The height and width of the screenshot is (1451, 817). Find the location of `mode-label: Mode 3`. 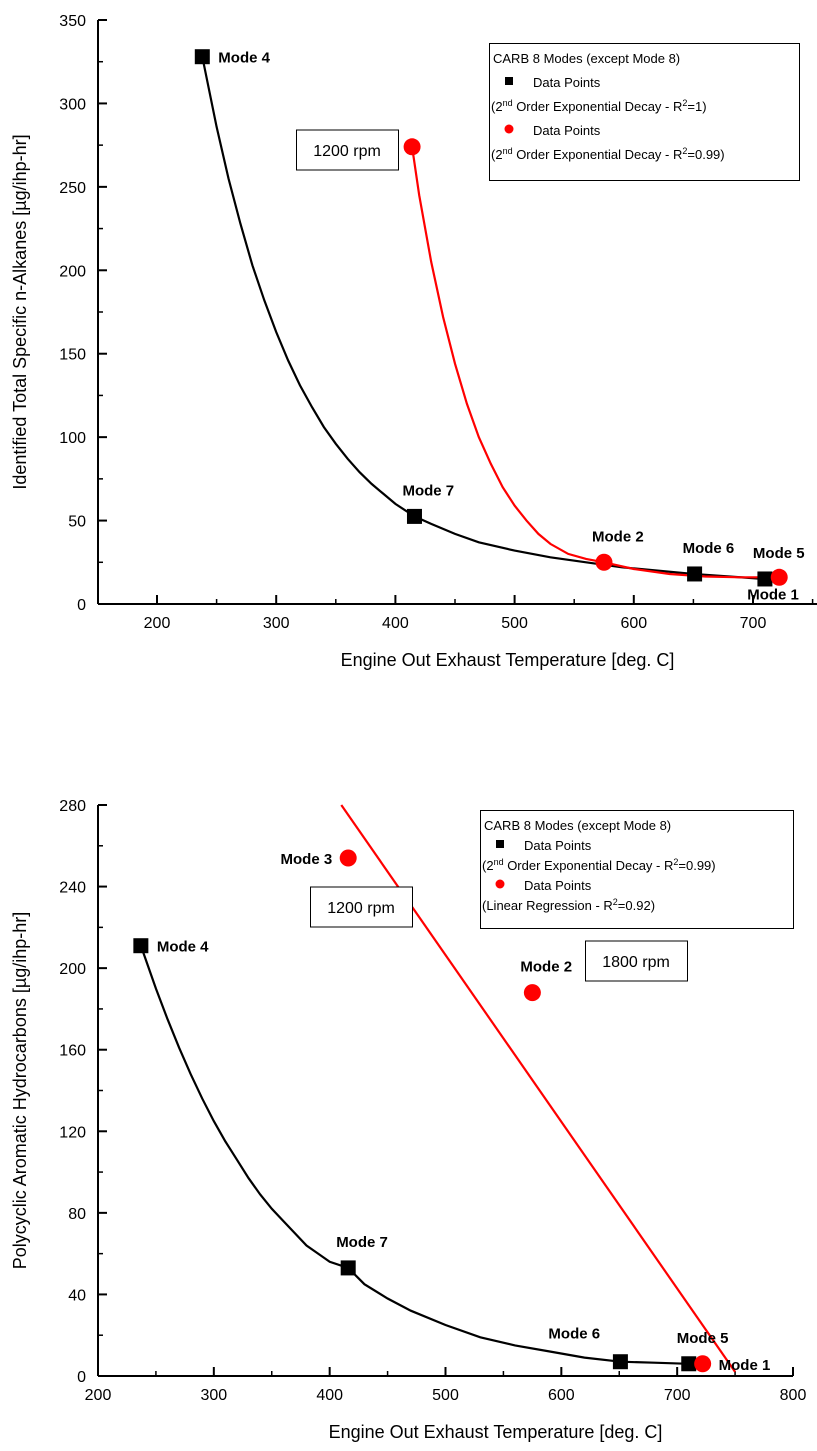

mode-label: Mode 3 is located at coordinates (307, 859).